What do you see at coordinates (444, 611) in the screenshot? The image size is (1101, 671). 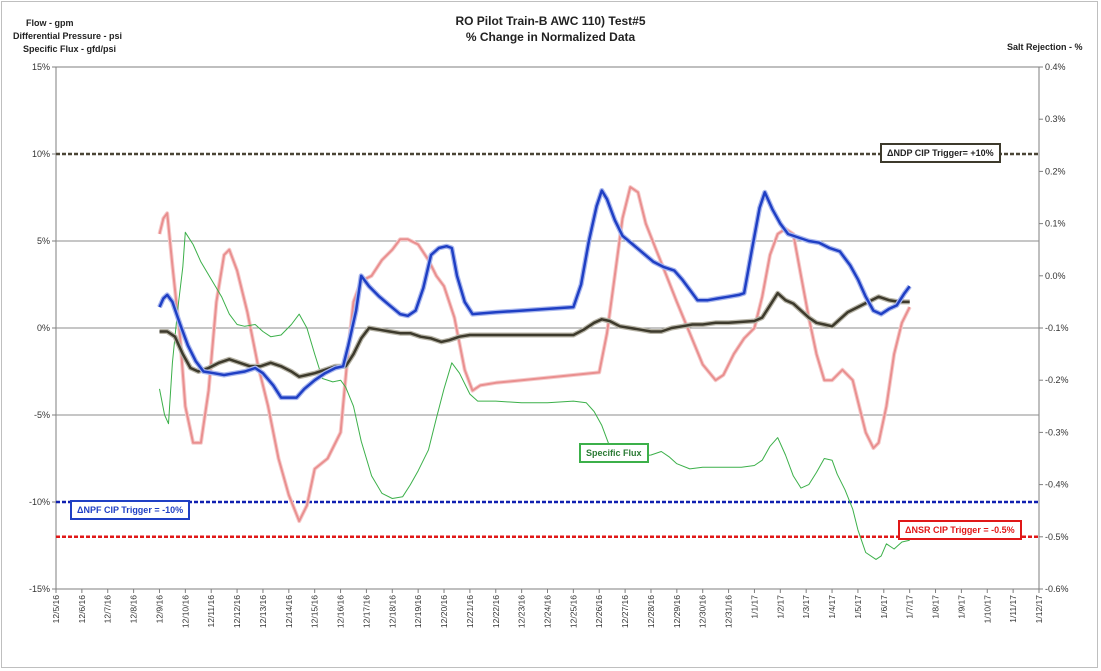 I see `x-tick-label: 12/20/16` at bounding box center [444, 611].